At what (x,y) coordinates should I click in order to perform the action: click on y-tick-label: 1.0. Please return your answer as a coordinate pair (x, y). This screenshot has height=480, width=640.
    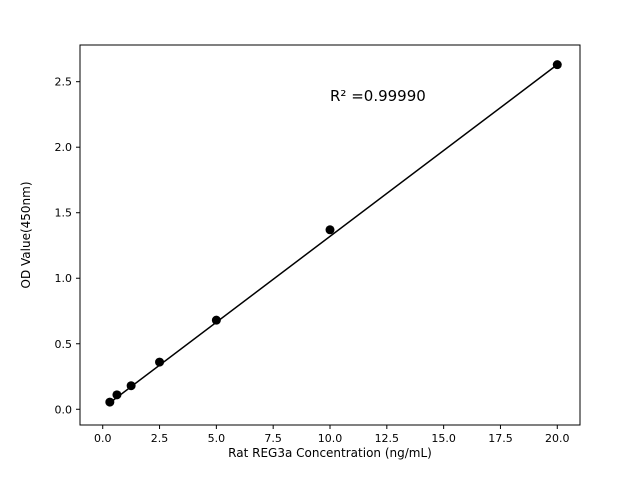
    Looking at the image, I should click on (64, 278).